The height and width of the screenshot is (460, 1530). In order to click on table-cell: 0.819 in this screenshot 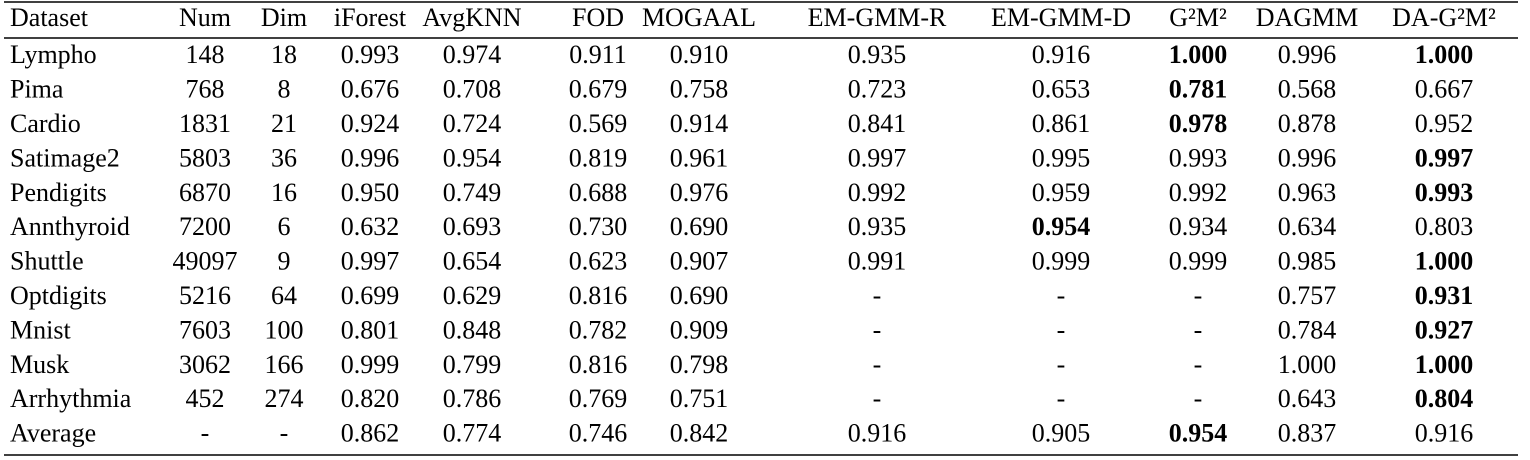, I will do `click(598, 157)`.